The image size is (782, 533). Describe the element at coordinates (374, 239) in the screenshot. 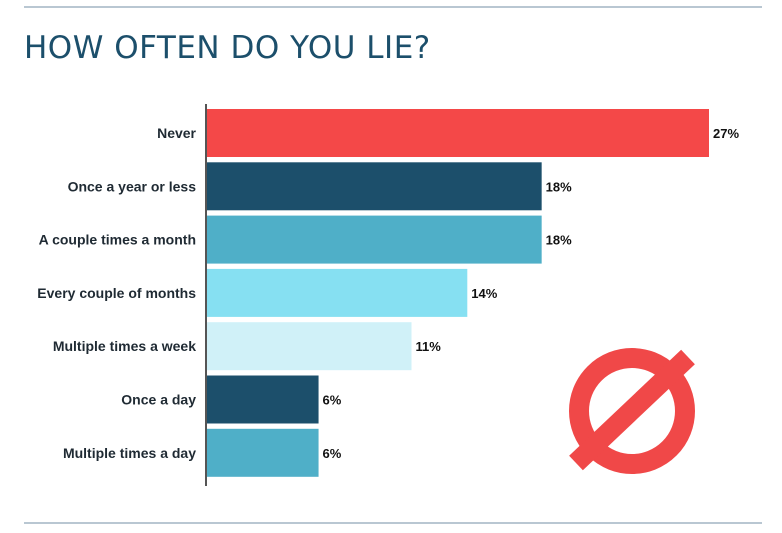

I see `bar-a-couple-times-a-month` at that location.